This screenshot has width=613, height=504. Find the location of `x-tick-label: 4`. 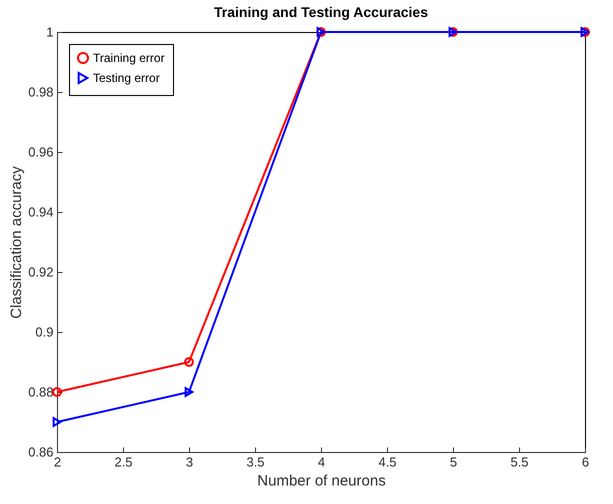

x-tick-label: 4 is located at coordinates (322, 462).